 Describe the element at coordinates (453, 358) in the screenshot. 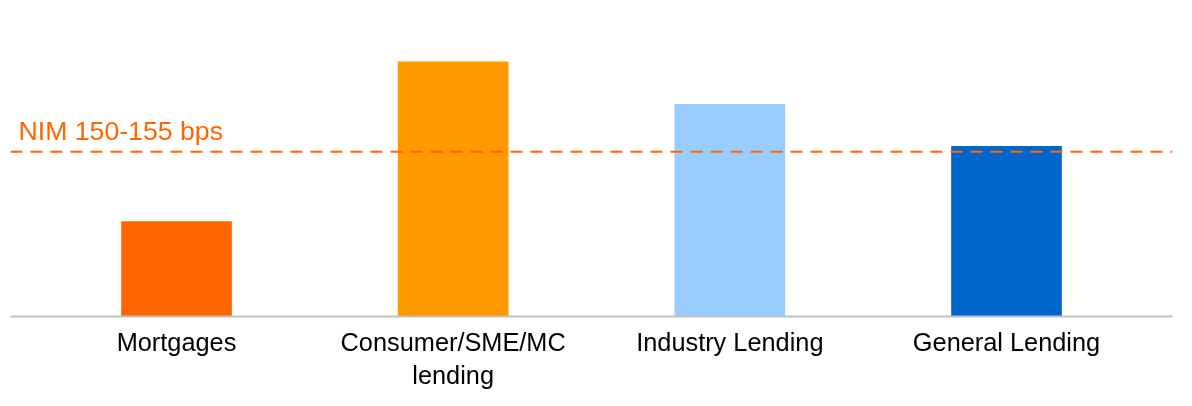

I see `x-tick-label: Consumer/SME/MC lending` at that location.